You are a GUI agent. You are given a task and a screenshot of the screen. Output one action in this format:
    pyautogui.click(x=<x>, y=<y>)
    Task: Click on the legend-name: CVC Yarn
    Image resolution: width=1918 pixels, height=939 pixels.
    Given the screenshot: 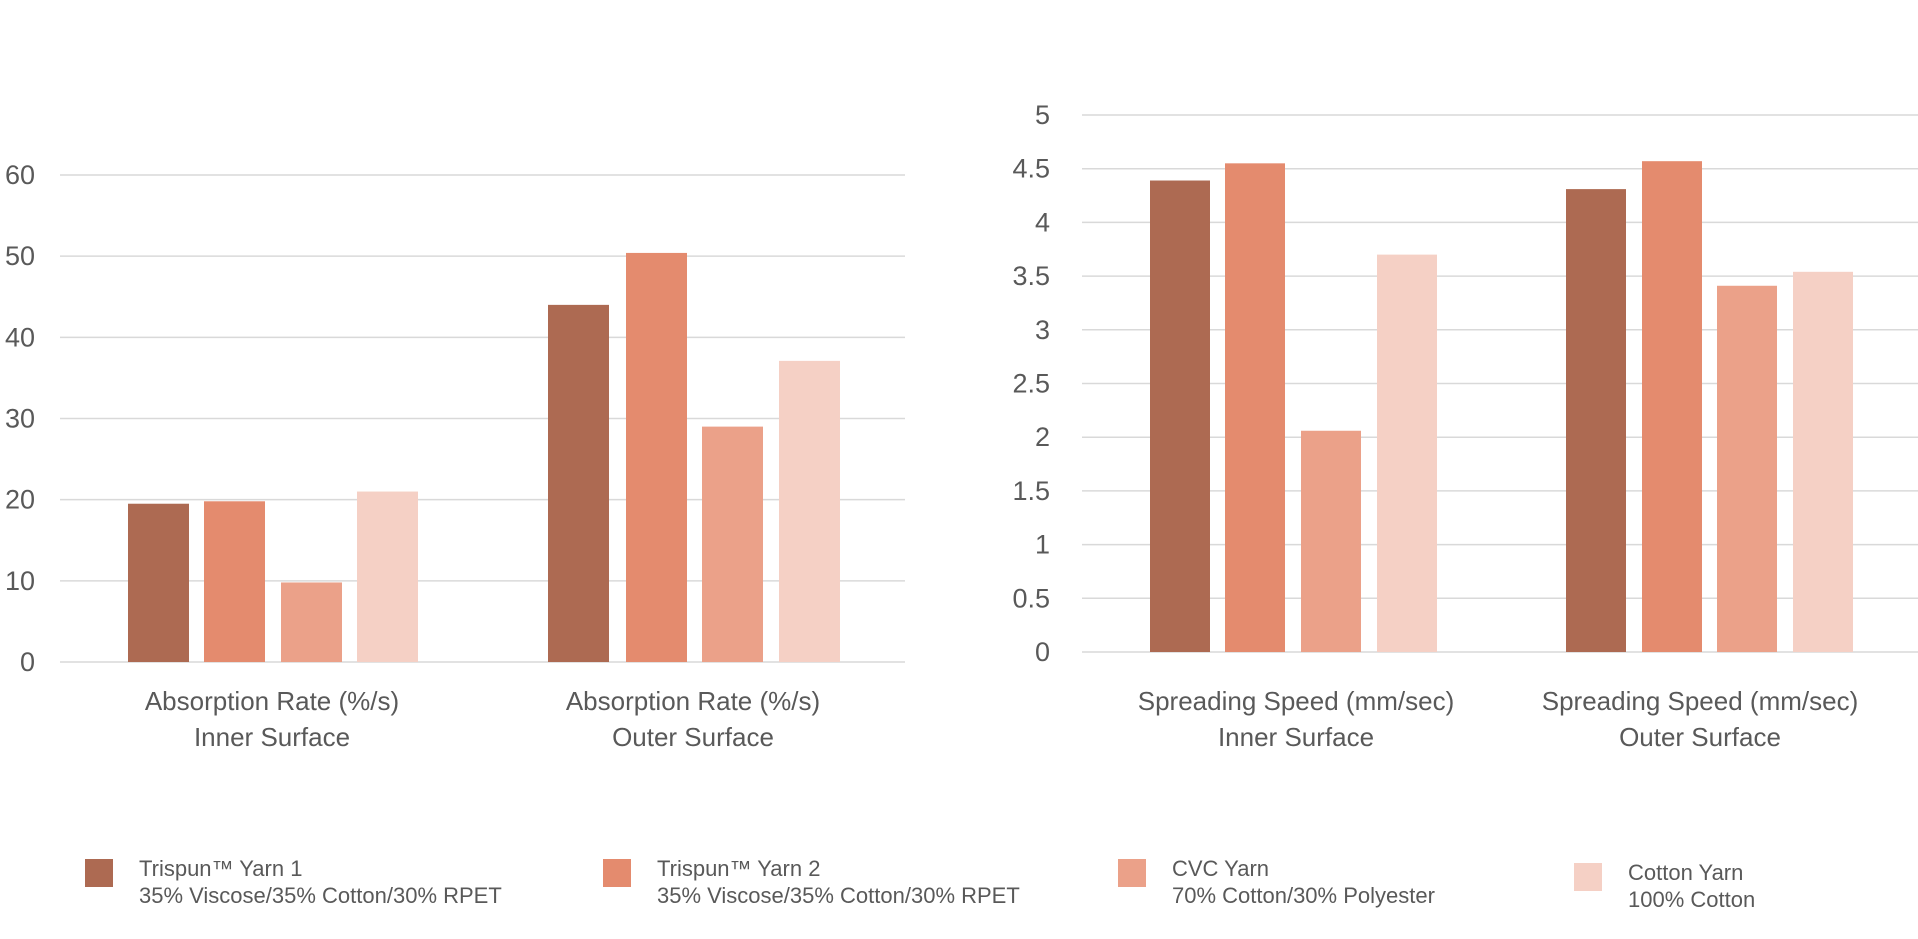 What is the action you would take?
    pyautogui.click(x=1221, y=868)
    